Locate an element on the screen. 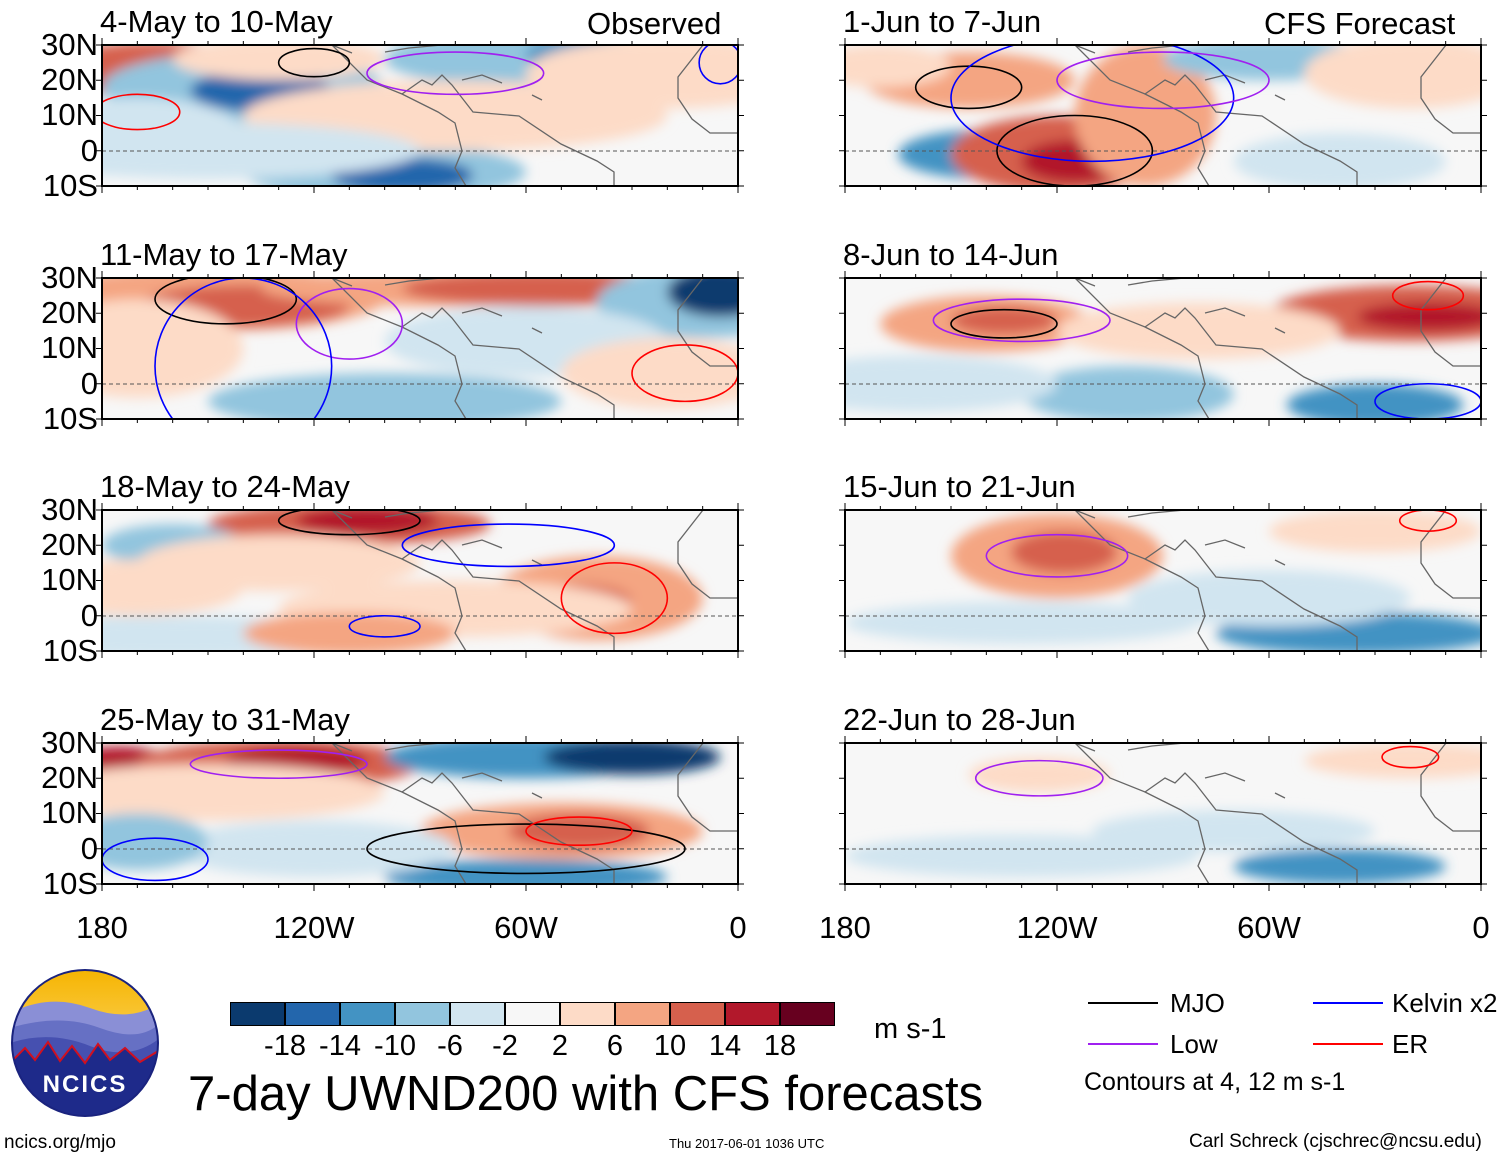 The width and height of the screenshot is (1510, 1158). colorbar-tick-label: -10 is located at coordinates (395, 1046).